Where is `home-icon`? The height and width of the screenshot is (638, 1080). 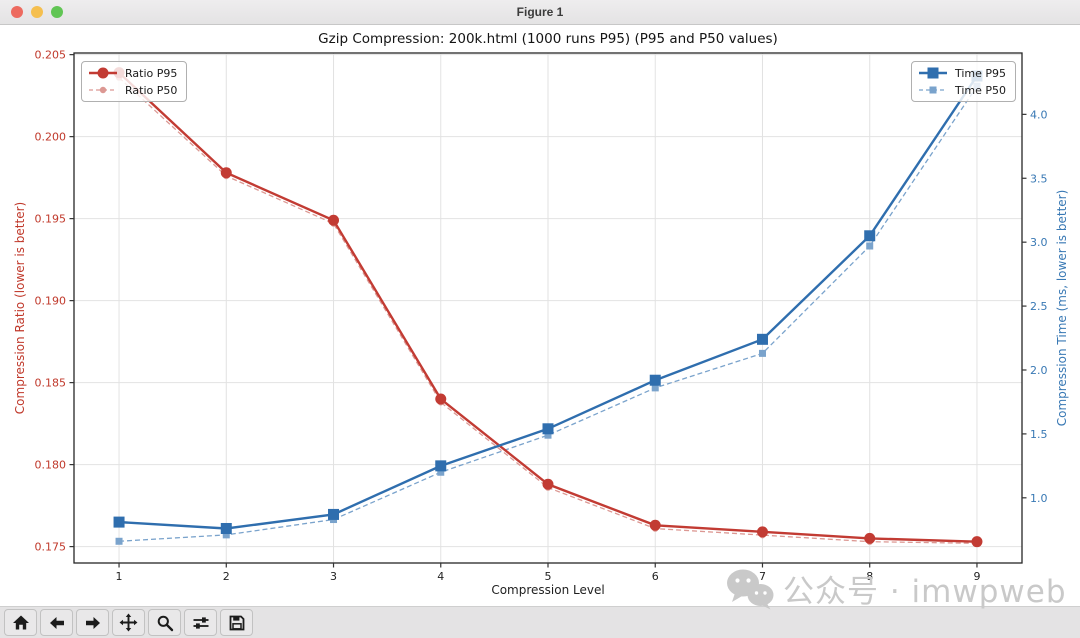
home-icon is located at coordinates (20, 622).